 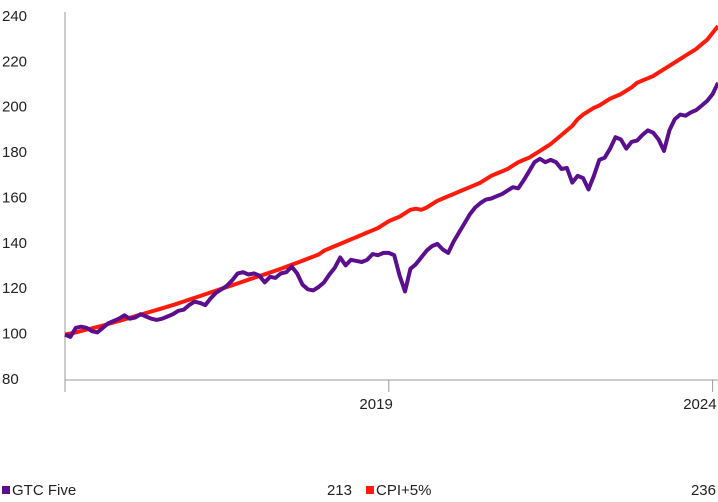 I want to click on y-tick-label: 200, so click(x=14, y=107).